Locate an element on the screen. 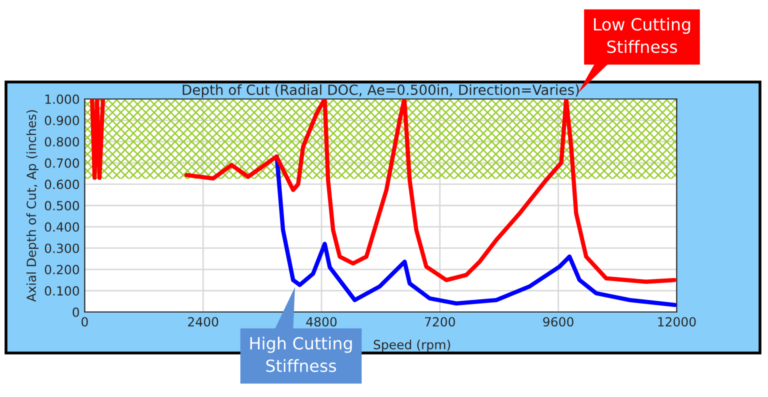  x-tick-label: 4800 is located at coordinates (321, 322).